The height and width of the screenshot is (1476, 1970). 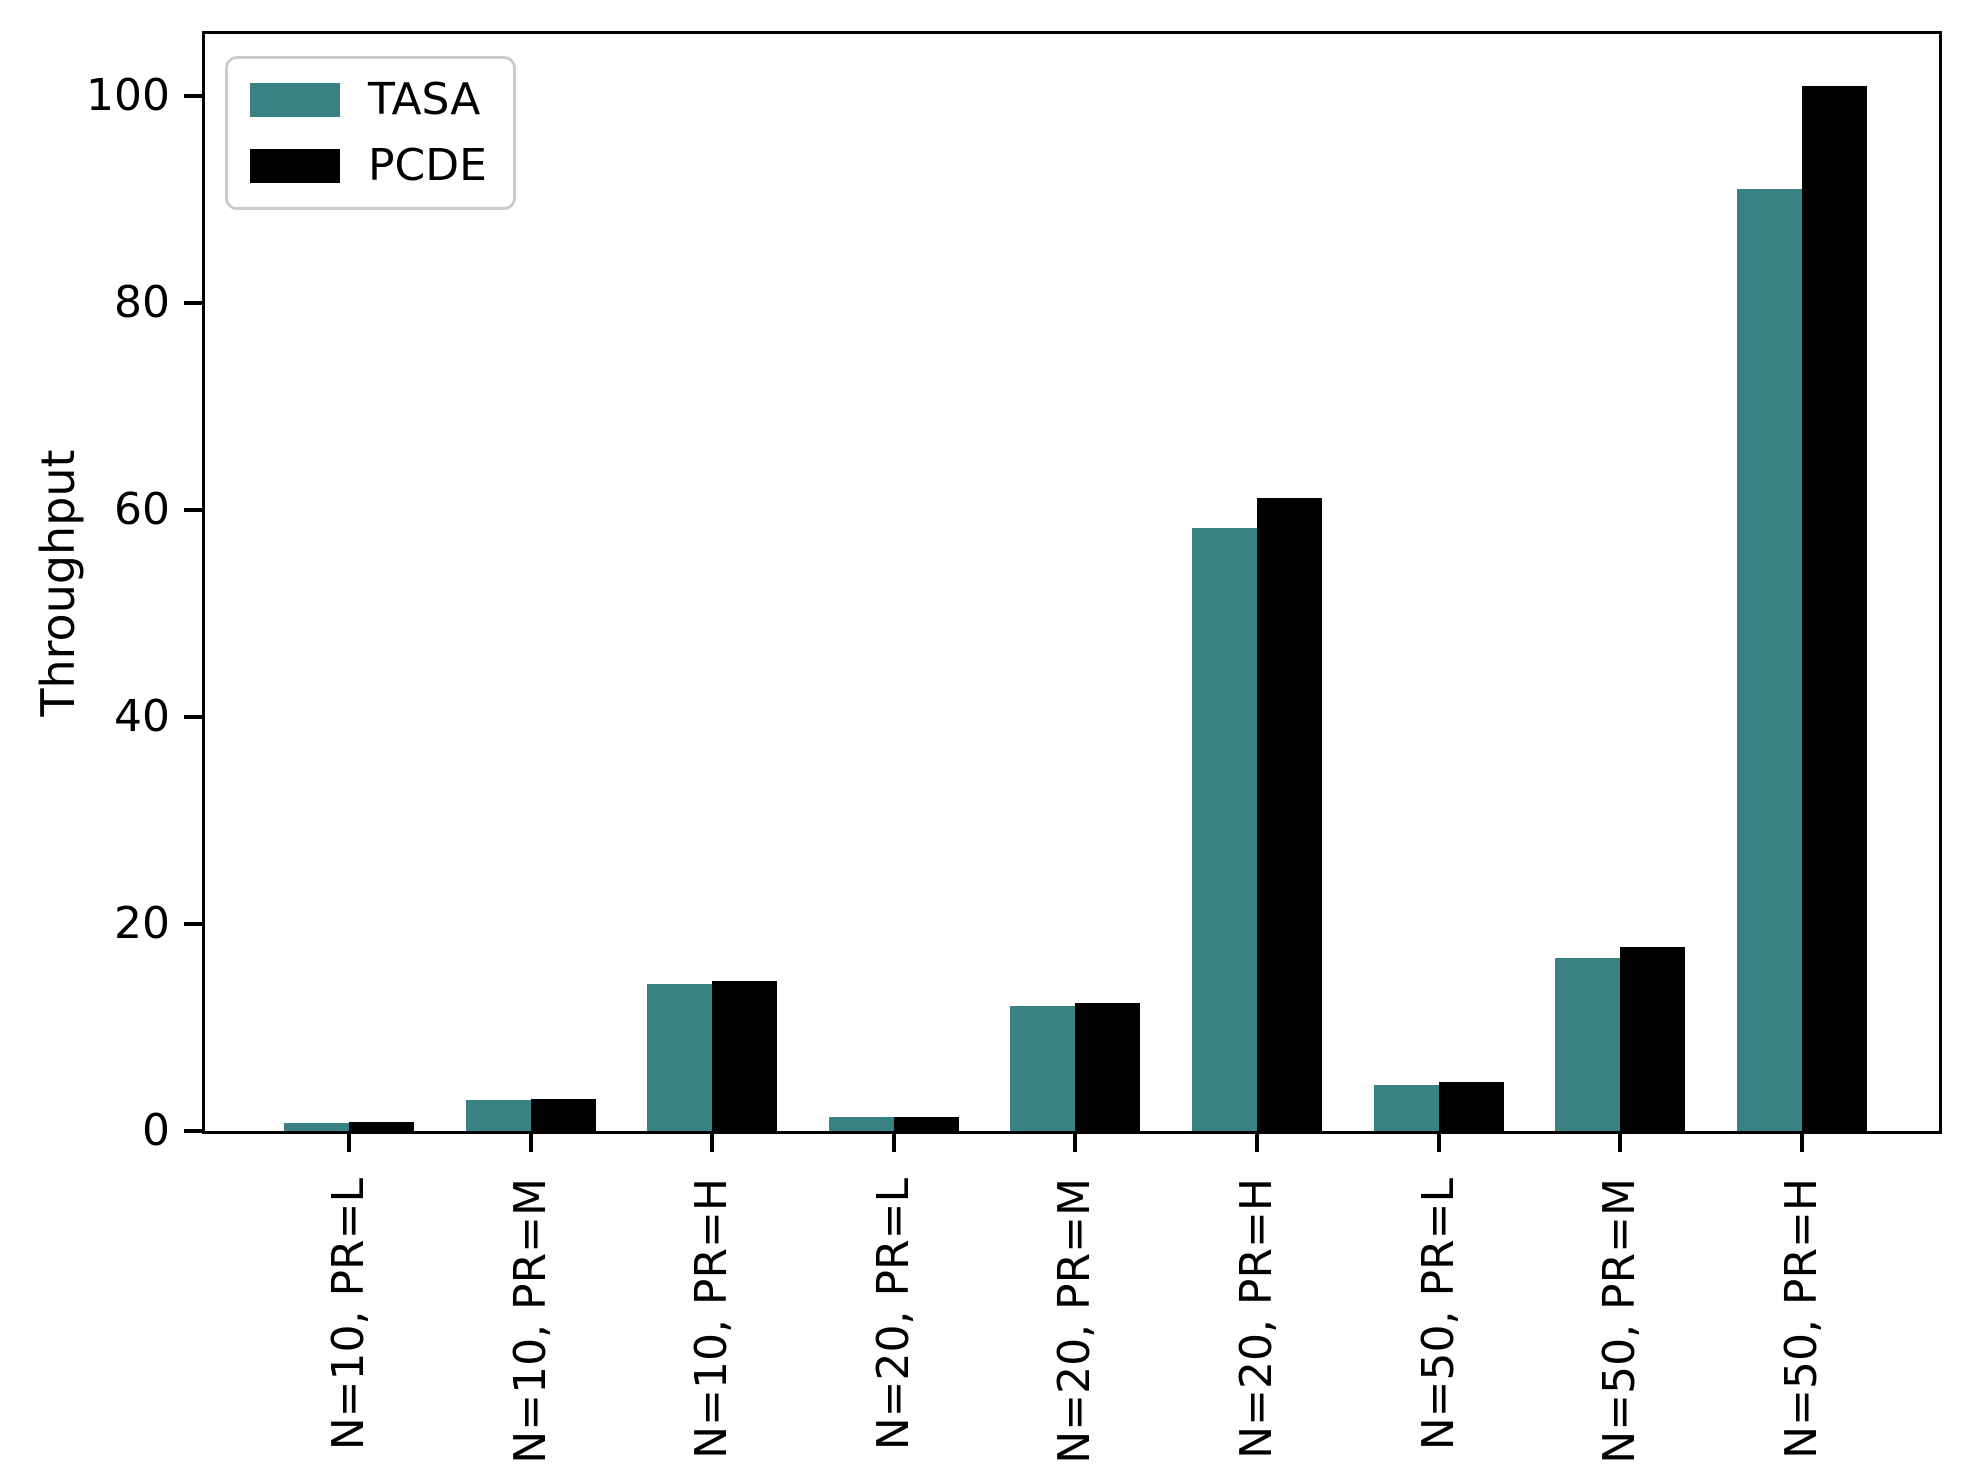 I want to click on x-tick-label-text: N=50, PR=L, so click(x=1438, y=1314).